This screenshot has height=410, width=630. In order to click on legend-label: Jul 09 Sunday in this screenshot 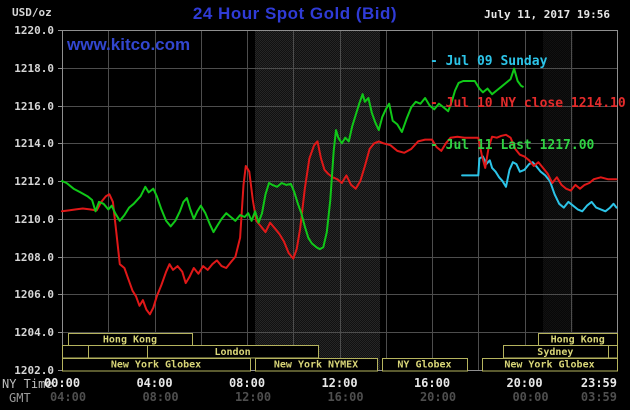, I will do `click(496, 61)`.